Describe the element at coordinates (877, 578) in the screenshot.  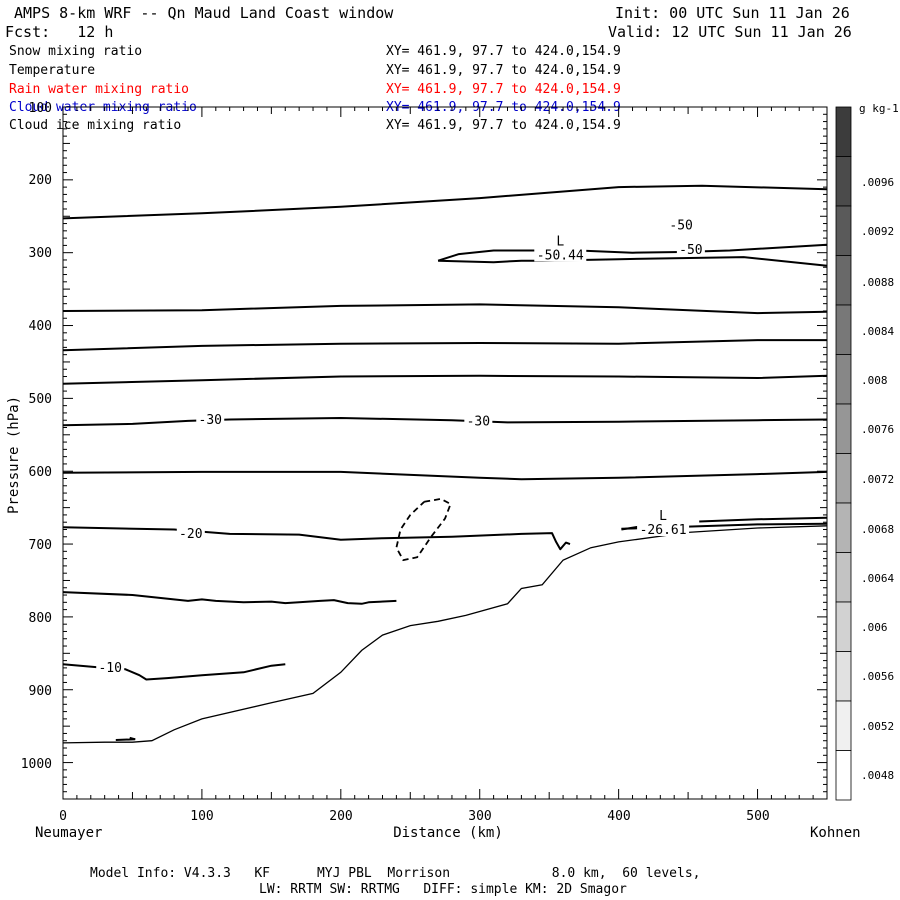
I see `colorbar-label-8: .0064` at that location.